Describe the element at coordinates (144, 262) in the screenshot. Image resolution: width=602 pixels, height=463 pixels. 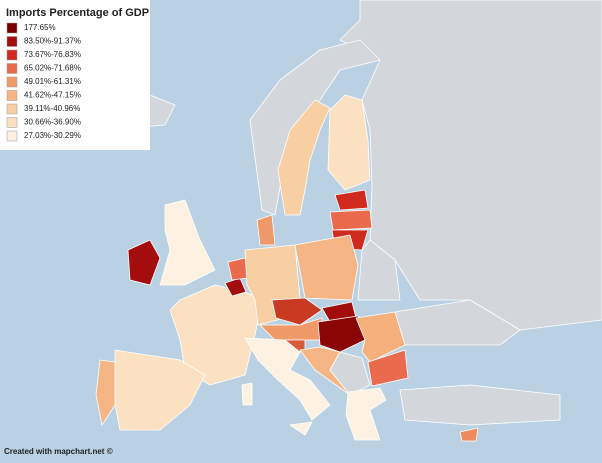
I see `ireland` at that location.